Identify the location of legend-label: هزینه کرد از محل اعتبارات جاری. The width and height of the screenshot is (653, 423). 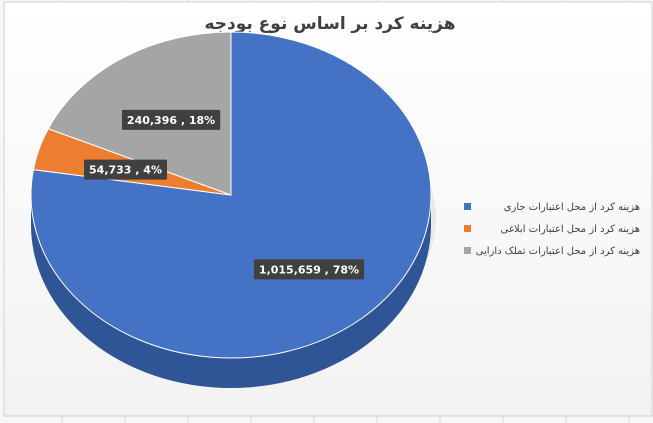
(572, 207).